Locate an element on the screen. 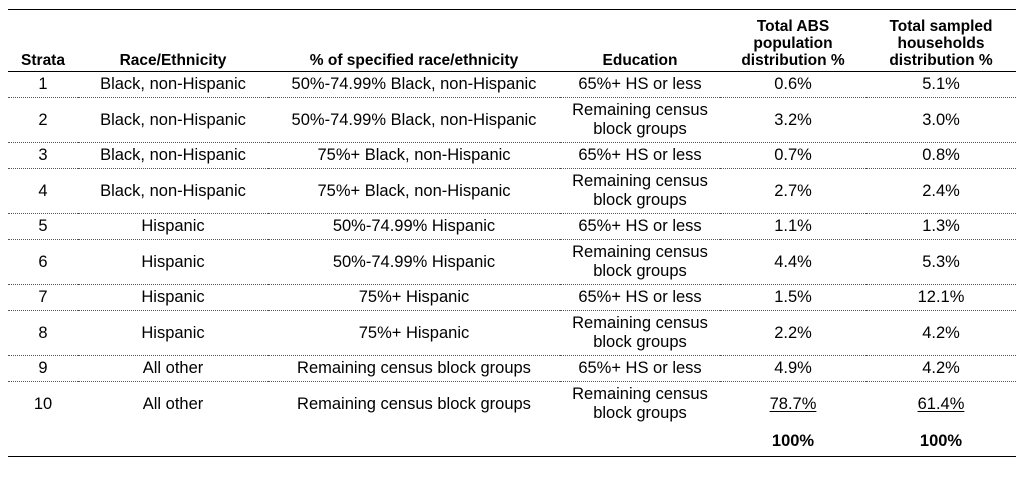  header-hh-line3: distribution % is located at coordinates (941, 60).